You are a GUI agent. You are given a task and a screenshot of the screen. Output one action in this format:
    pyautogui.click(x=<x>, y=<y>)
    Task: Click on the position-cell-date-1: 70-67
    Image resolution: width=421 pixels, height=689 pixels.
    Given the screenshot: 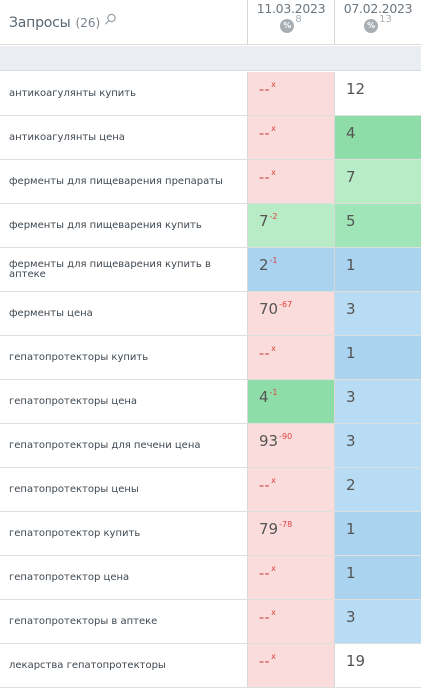 What is the action you would take?
    pyautogui.click(x=290, y=313)
    